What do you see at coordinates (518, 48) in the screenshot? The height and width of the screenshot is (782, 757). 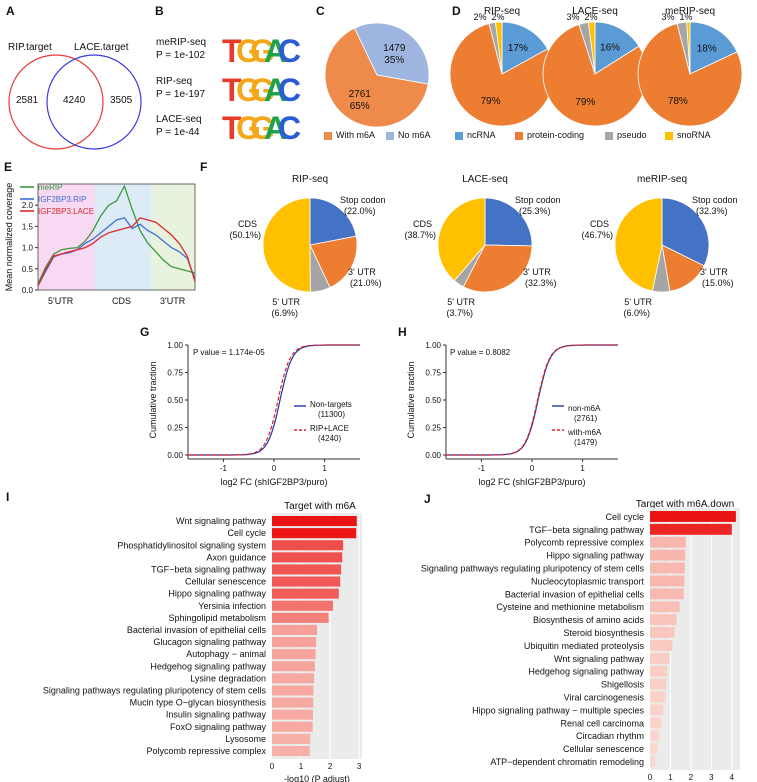 I see `pie-d1-label-0: 17%` at bounding box center [518, 48].